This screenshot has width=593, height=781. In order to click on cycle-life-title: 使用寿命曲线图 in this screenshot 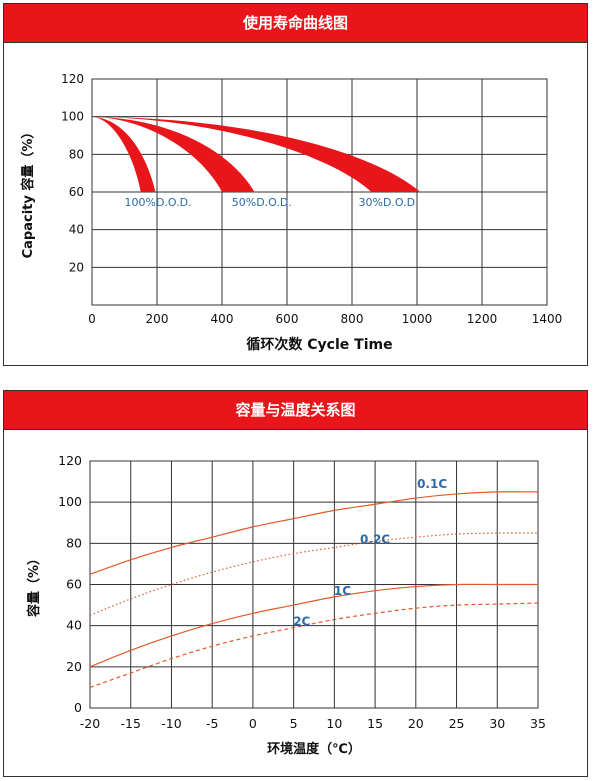, I will do `click(295, 23)`.